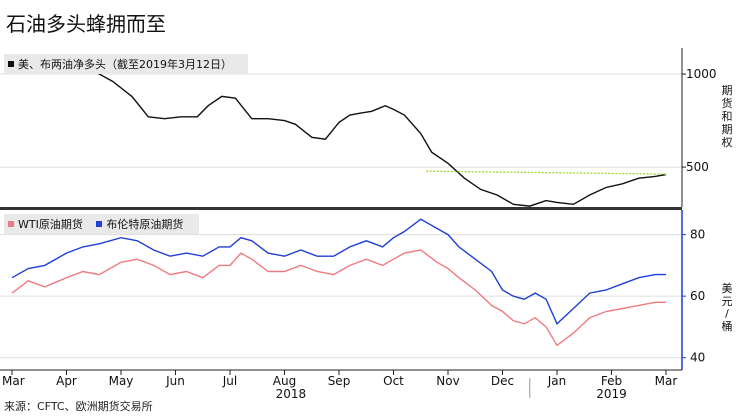 The height and width of the screenshot is (416, 740). What do you see at coordinates (11, 224) in the screenshot?
I see `wti-swatch` at bounding box center [11, 224].